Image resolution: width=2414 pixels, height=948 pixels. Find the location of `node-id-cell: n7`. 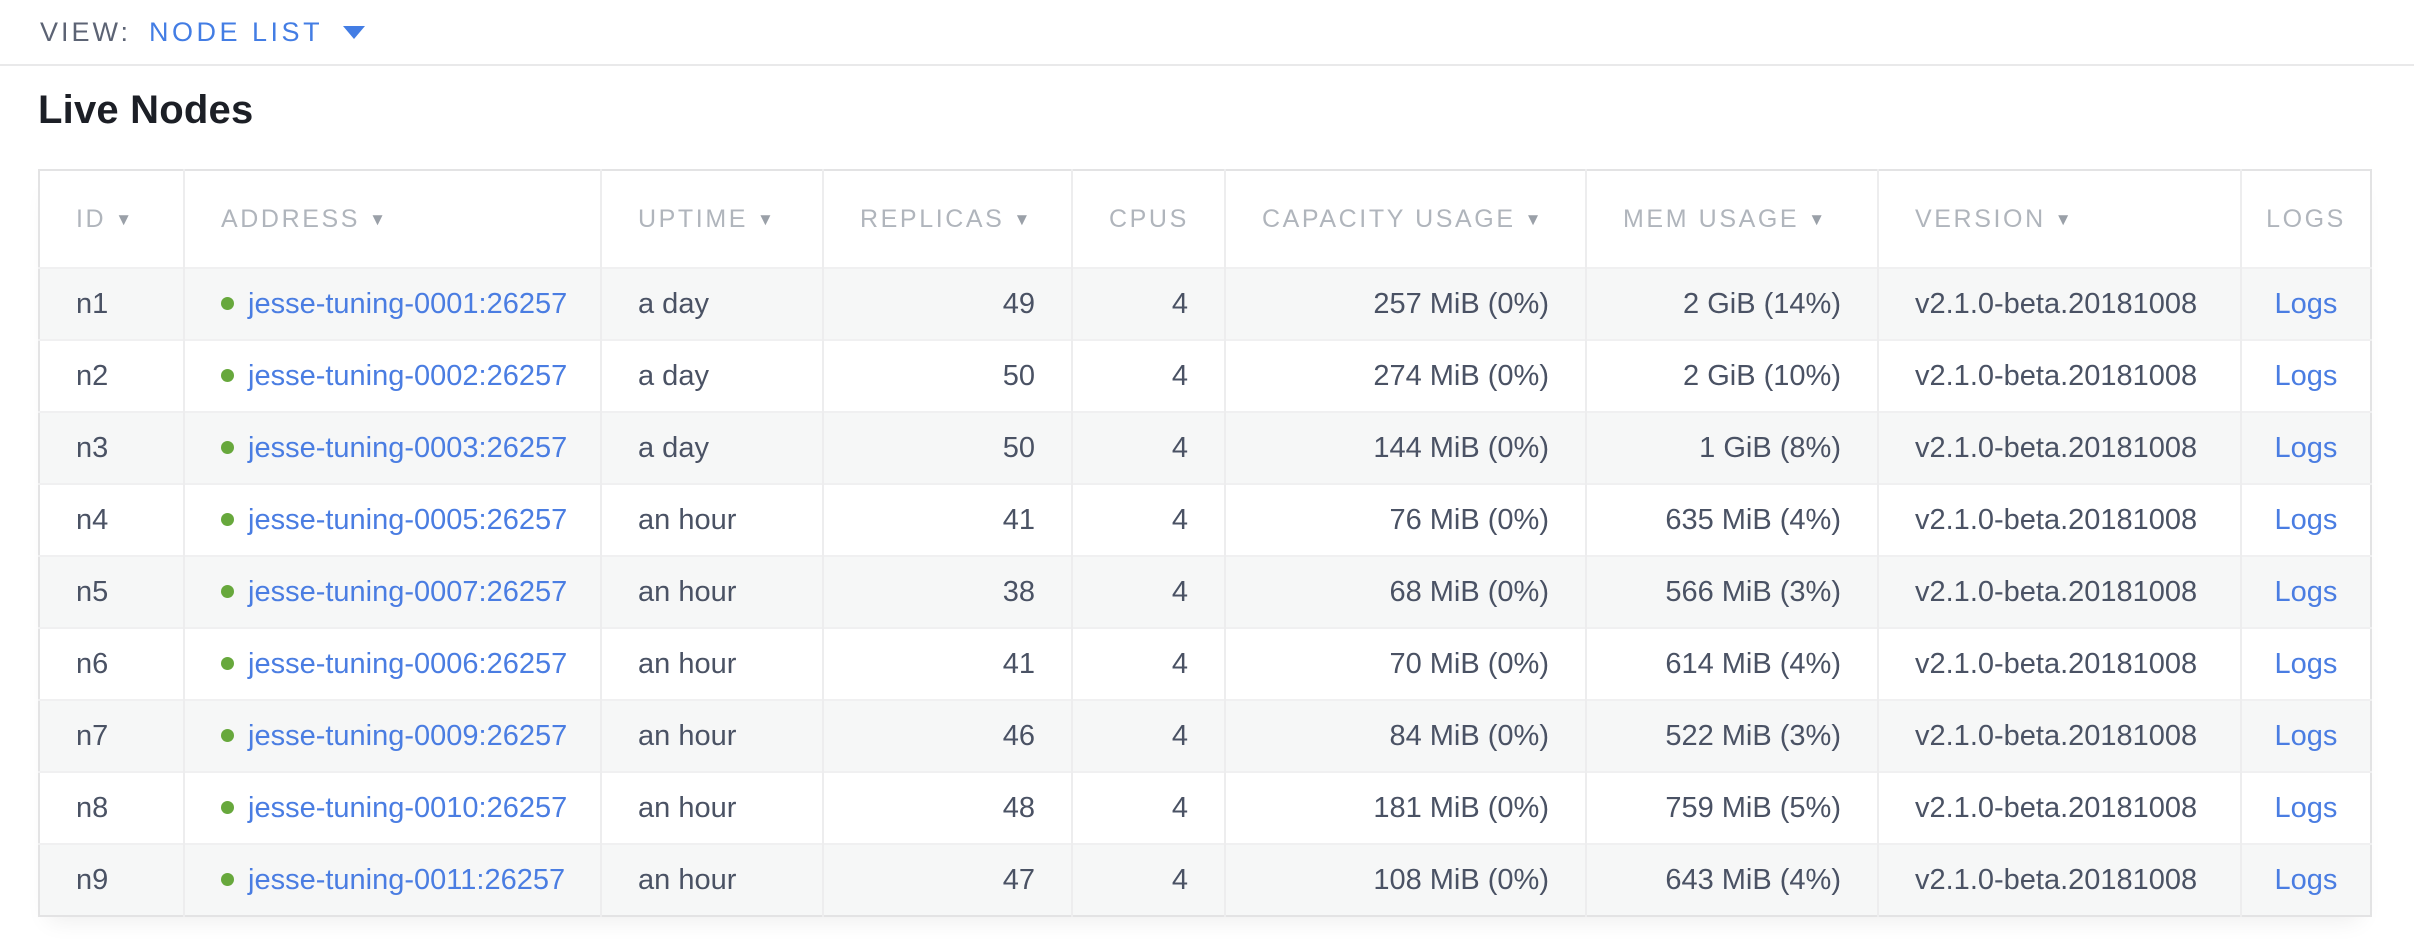

node-id-cell: n7 is located at coordinates (111, 735).